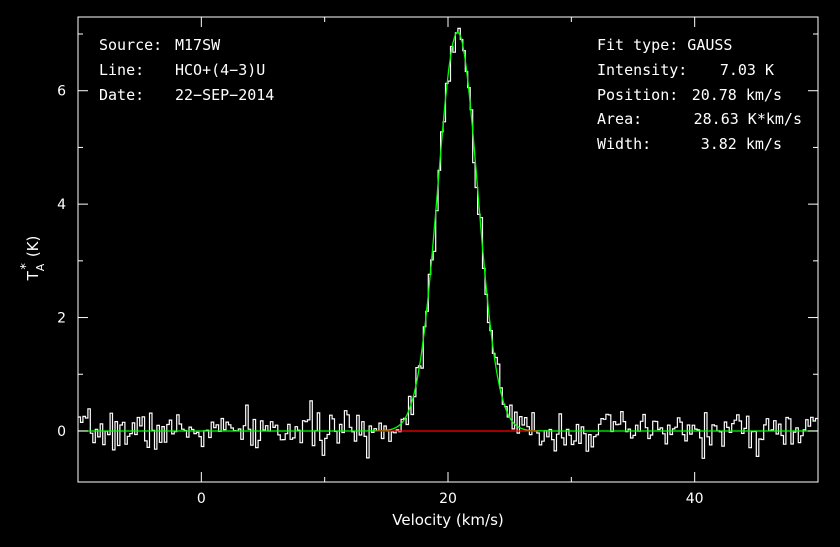 The image size is (840, 547). What do you see at coordinates (695, 499) in the screenshot?
I see `x-tick-label: 40` at bounding box center [695, 499].